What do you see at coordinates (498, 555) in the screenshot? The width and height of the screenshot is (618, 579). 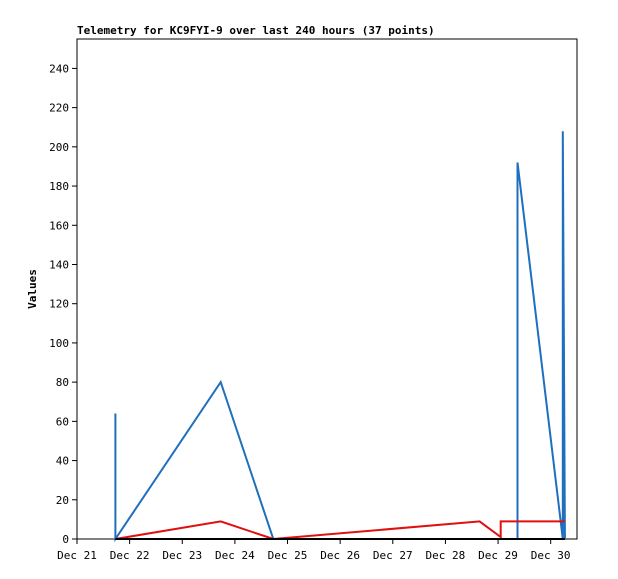 I see `x-tick-label: Dec 29` at bounding box center [498, 555].